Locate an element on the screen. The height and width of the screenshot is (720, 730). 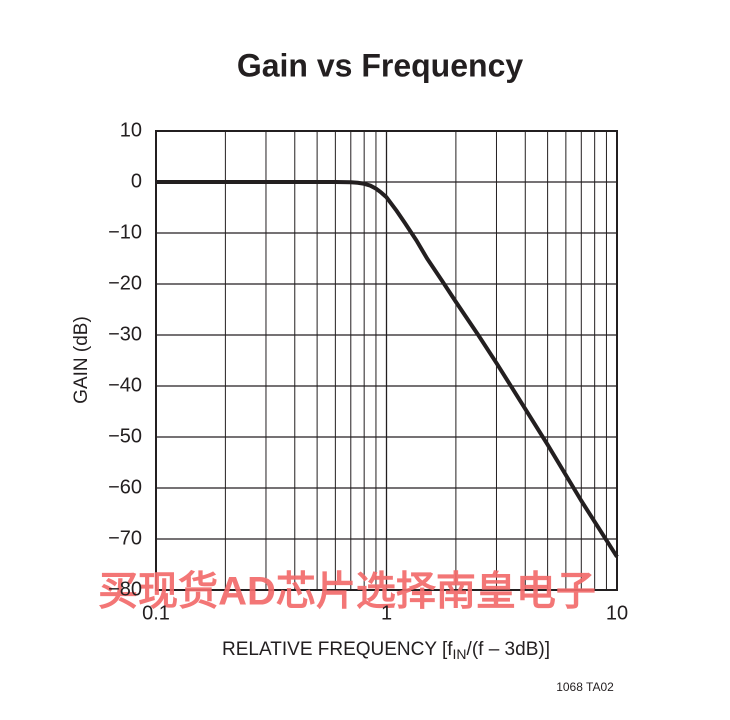
x-axis-label-part: RELATIVE FREQUENCY [f is located at coordinates (337, 649).